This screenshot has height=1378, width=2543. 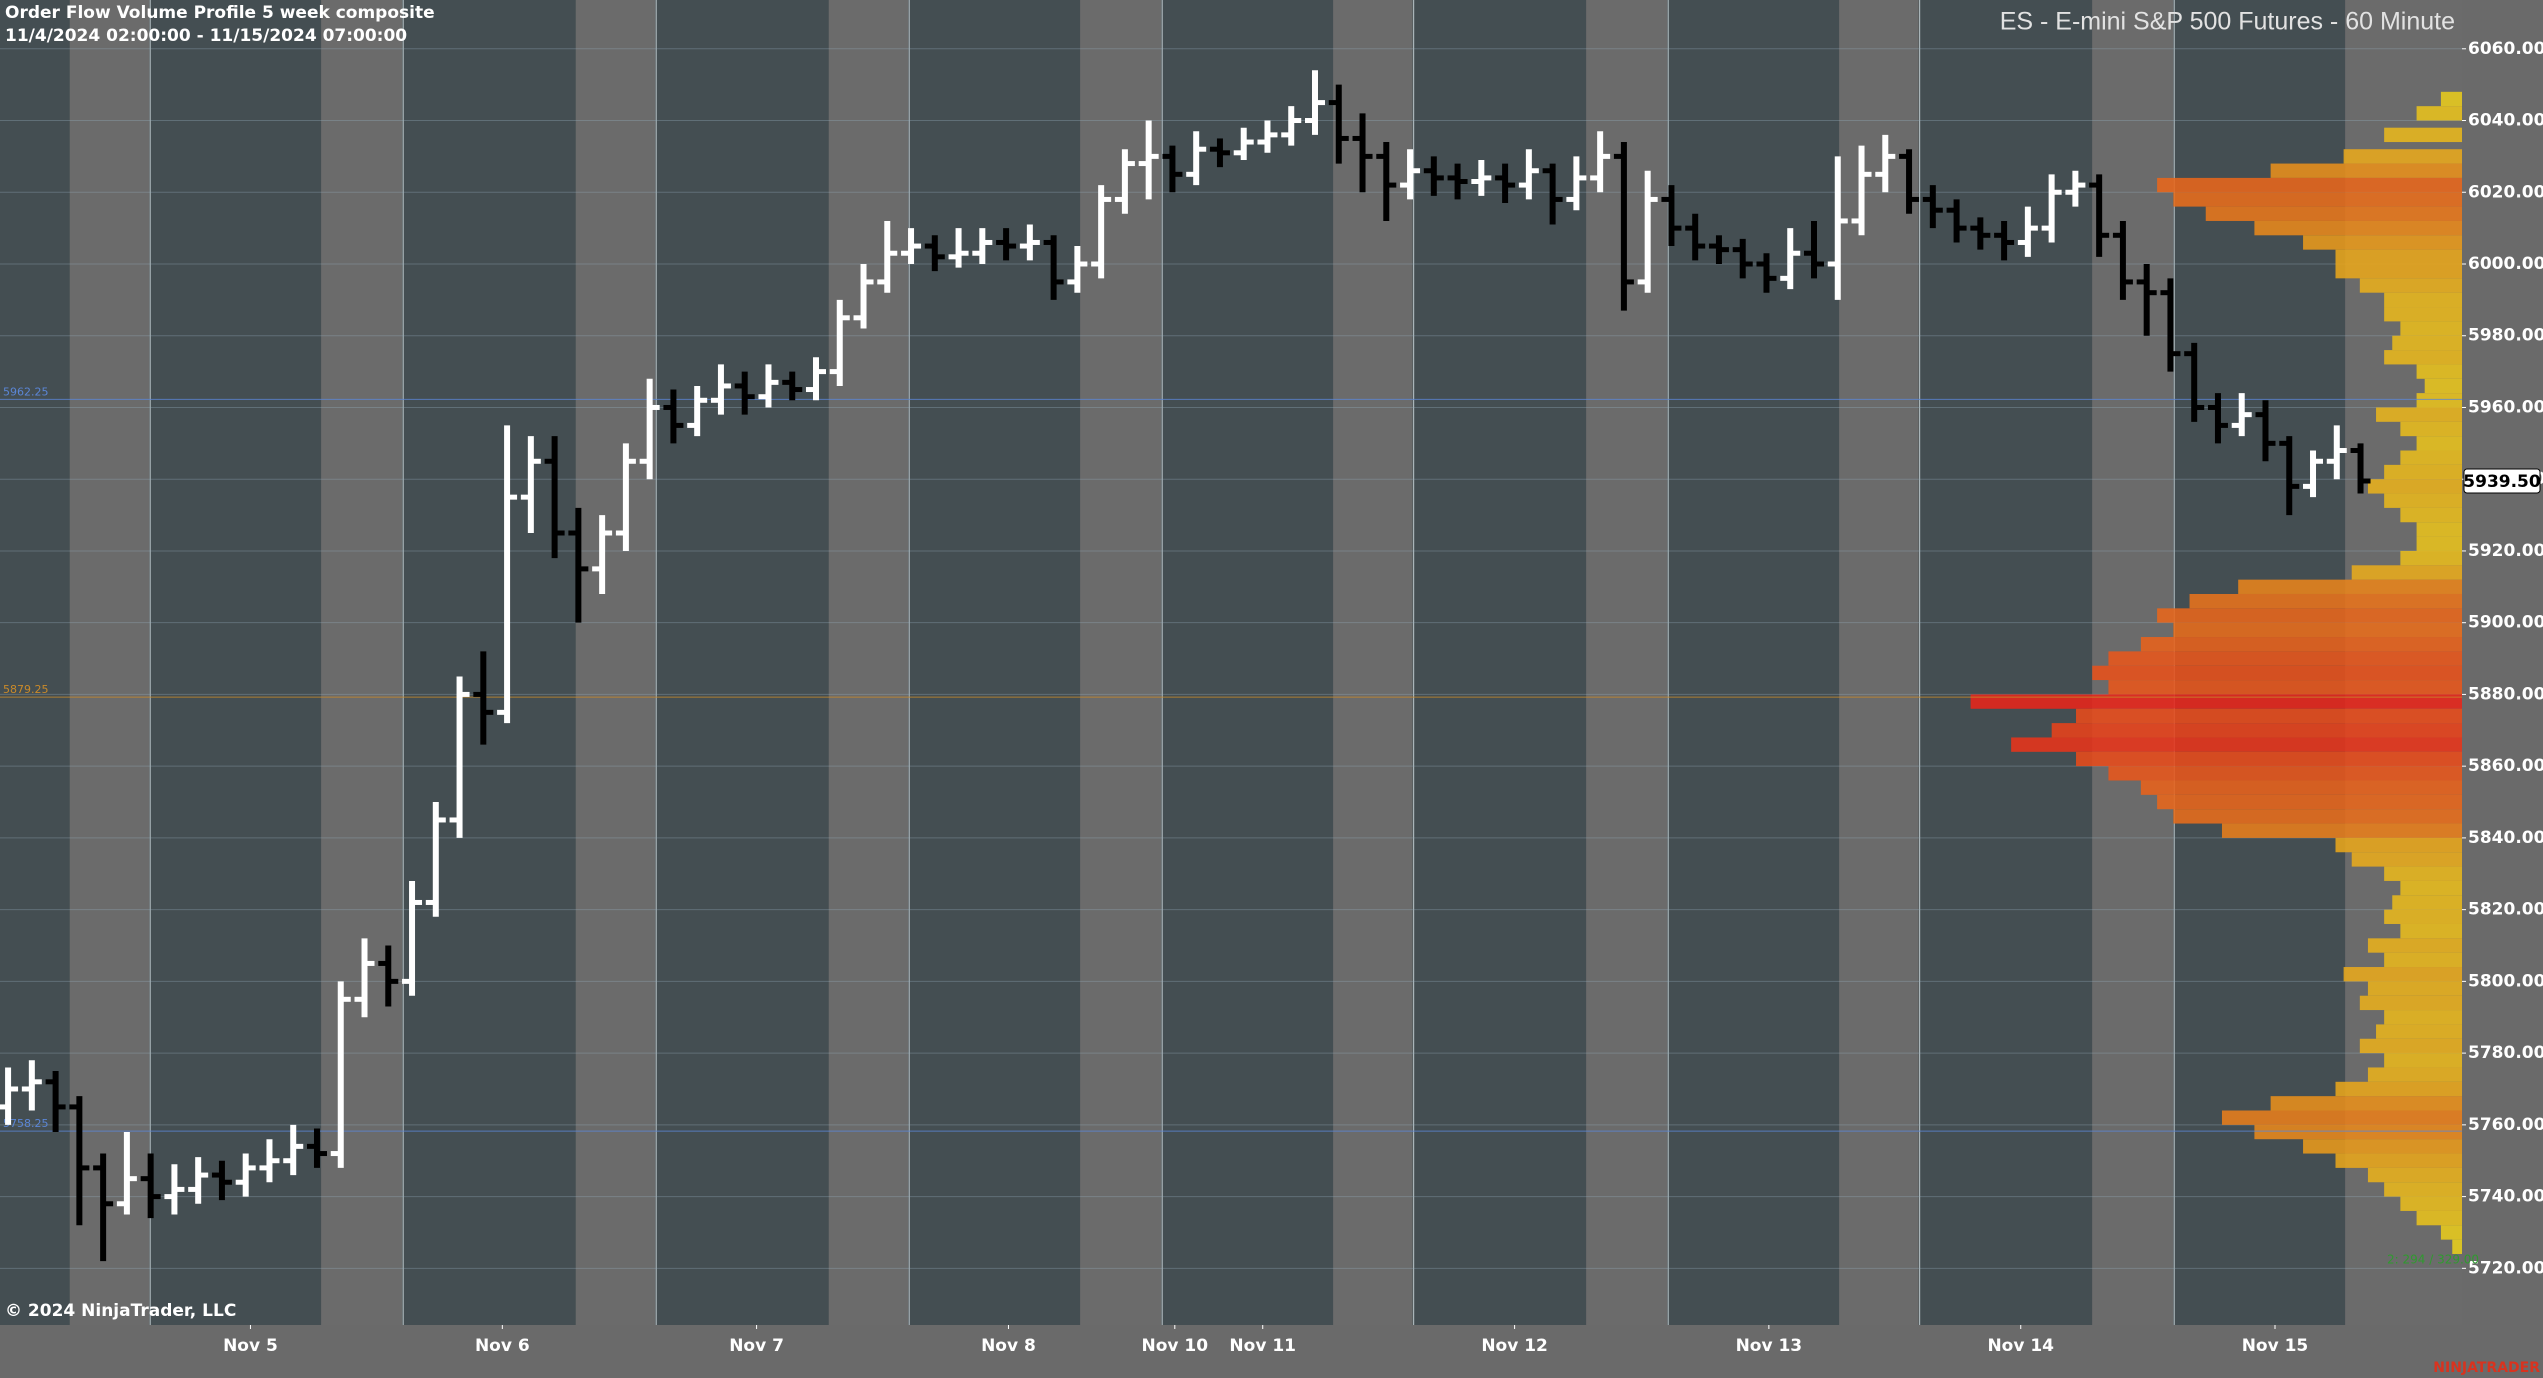 What do you see at coordinates (2505, 551) in the screenshot?
I see `y-tick-label: 5920.00` at bounding box center [2505, 551].